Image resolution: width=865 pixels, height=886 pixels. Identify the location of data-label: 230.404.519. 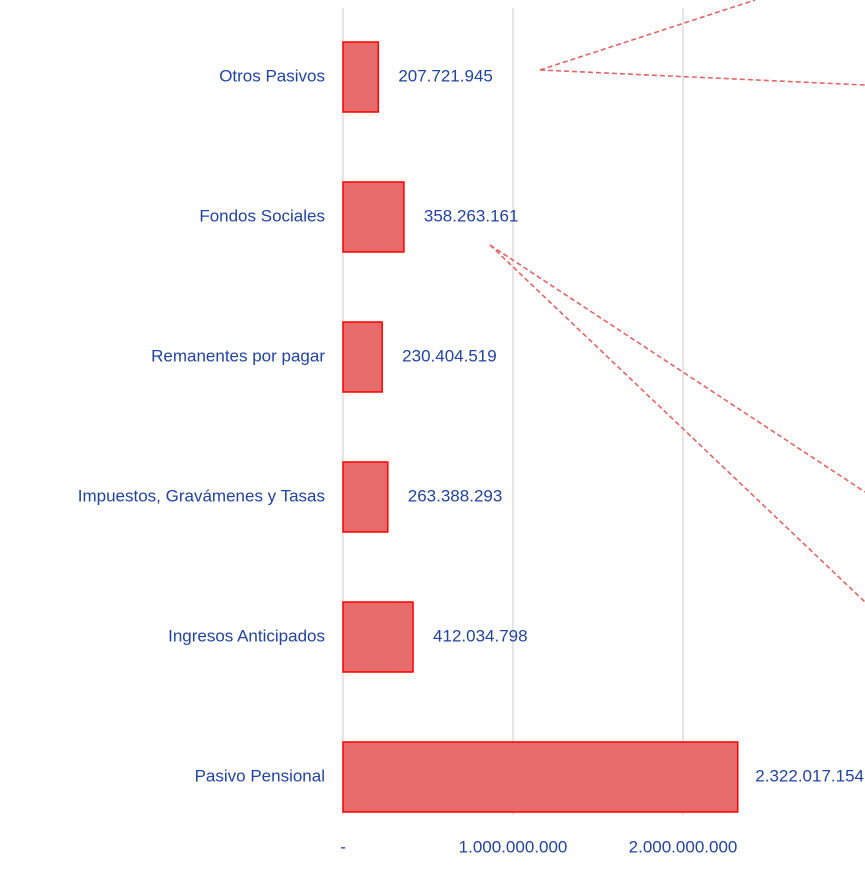
(449, 355).